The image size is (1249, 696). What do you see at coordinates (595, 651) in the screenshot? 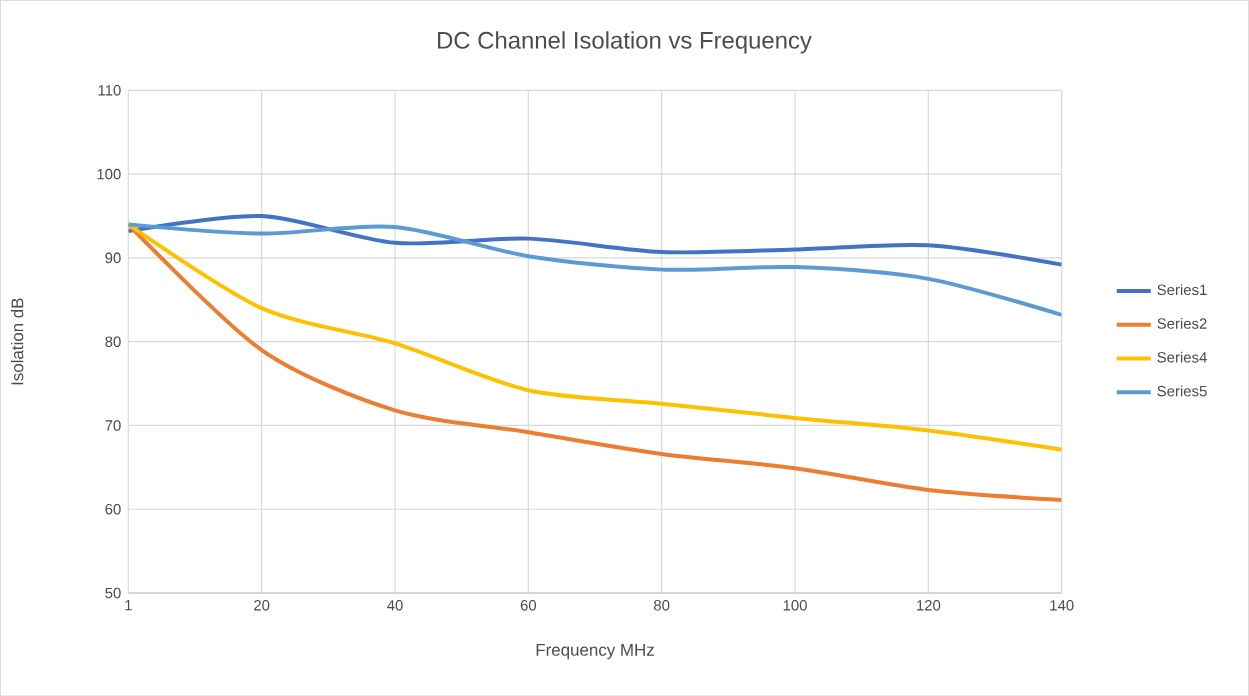
I see `x-axis-title: Frequency MHz` at bounding box center [595, 651].